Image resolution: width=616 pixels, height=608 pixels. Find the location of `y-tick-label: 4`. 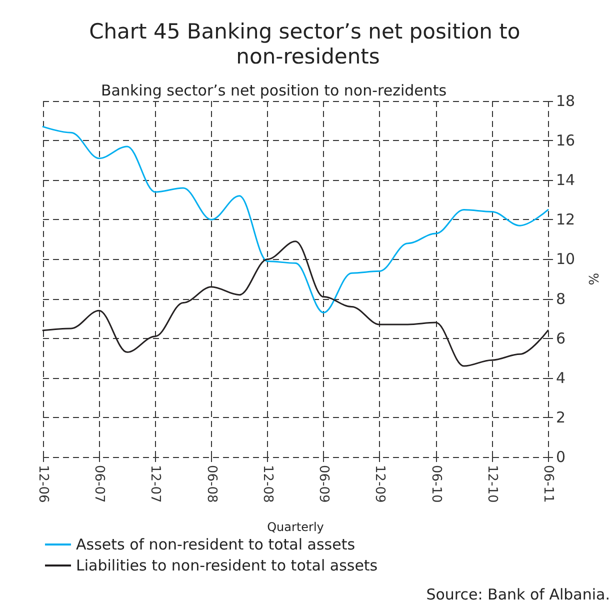

y-tick-label: 4 is located at coordinates (561, 377).